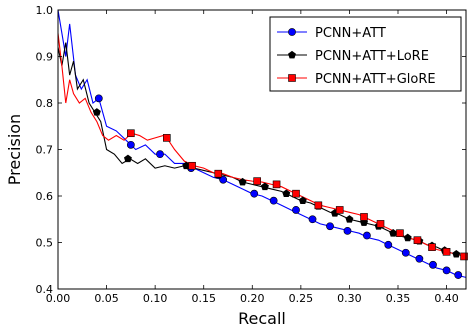 The width and height of the screenshot is (469, 329). What do you see at coordinates (292, 54) in the screenshot?
I see `legend-marker-pcnn-att-lore` at bounding box center [292, 54].